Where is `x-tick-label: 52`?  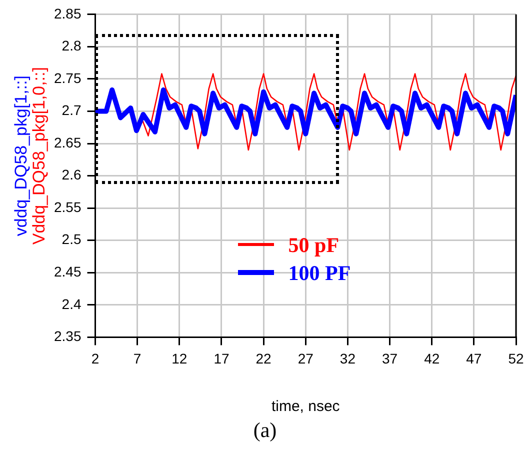 x-tick-label: 52 is located at coordinates (516, 358).